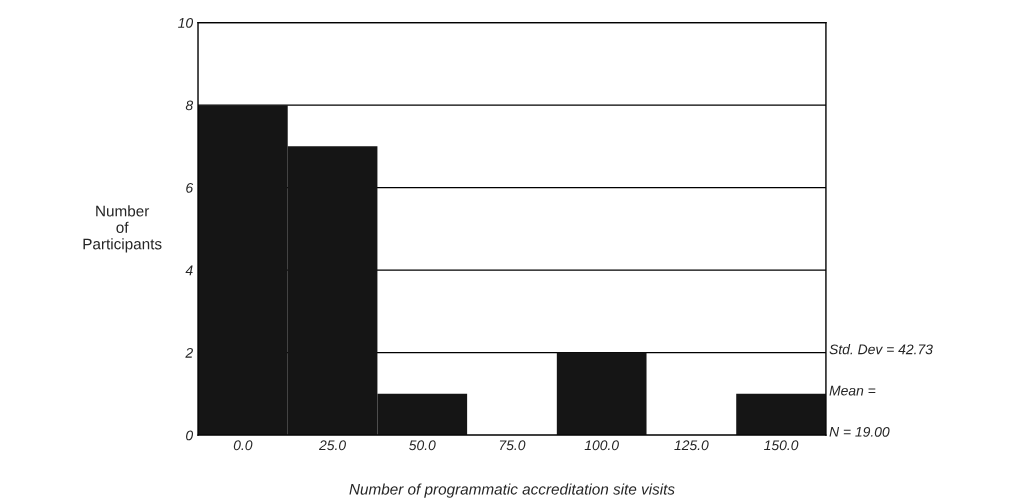 The width and height of the screenshot is (1026, 503). I want to click on x-tick-label: 125.0, so click(691, 445).